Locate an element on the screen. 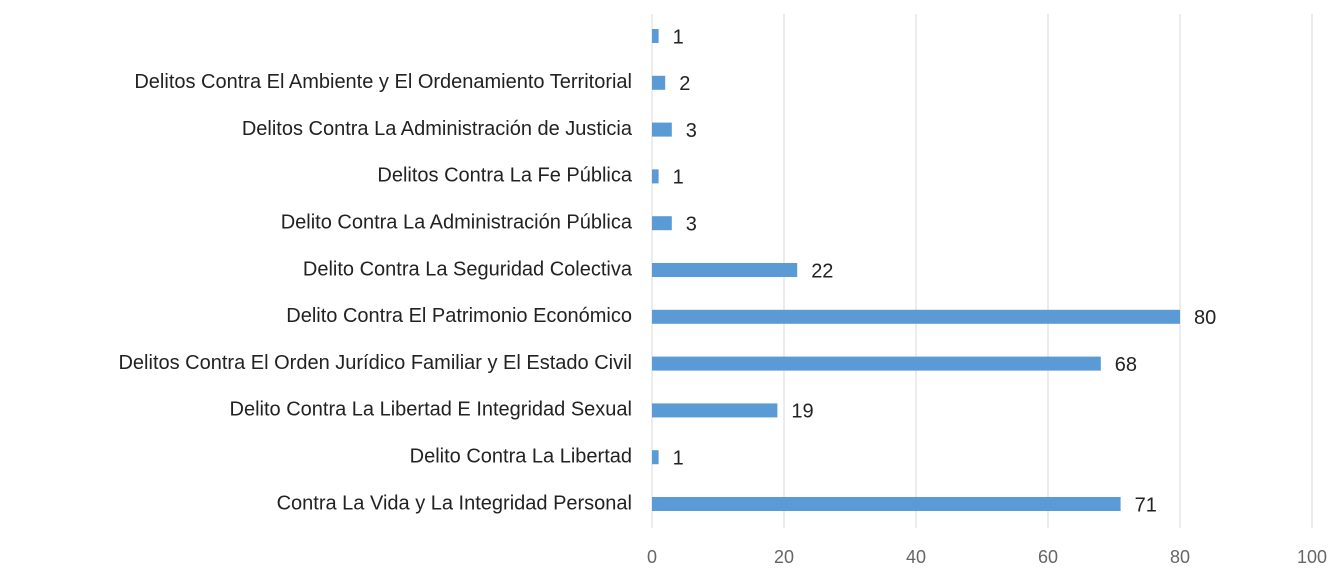  x-tick-label: 20 is located at coordinates (784, 557).